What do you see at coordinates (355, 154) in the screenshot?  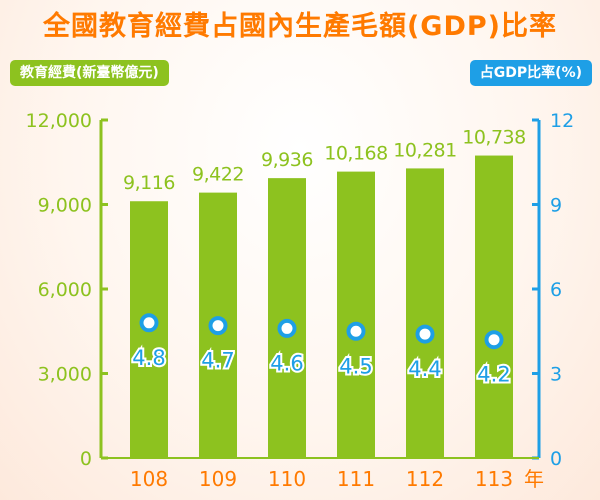 I see `bar-value-label: 10,168` at bounding box center [355, 154].